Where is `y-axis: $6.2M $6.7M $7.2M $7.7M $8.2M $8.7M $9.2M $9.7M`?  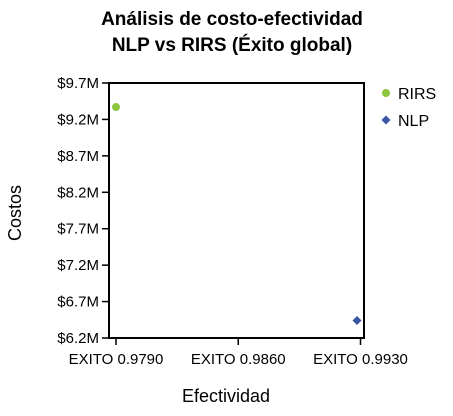
y-axis: $6.2M $6.7M $7.2M $7.7M $8.2M $8.7M $9.2M $9.7M is located at coordinates (83, 211).